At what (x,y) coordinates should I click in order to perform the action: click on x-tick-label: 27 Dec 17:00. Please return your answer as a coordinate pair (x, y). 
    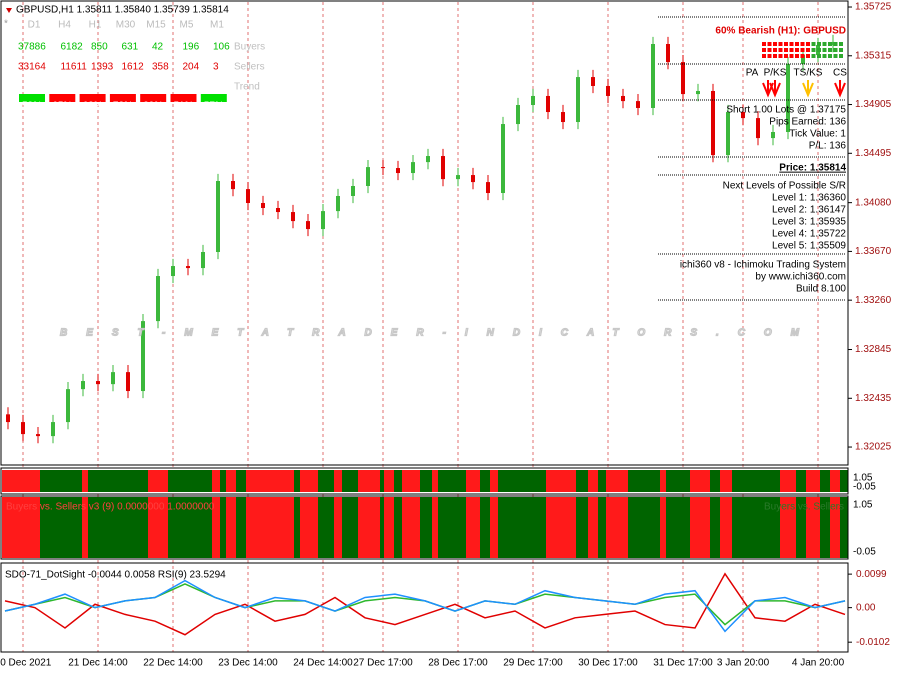
    Looking at the image, I should click on (383, 663).